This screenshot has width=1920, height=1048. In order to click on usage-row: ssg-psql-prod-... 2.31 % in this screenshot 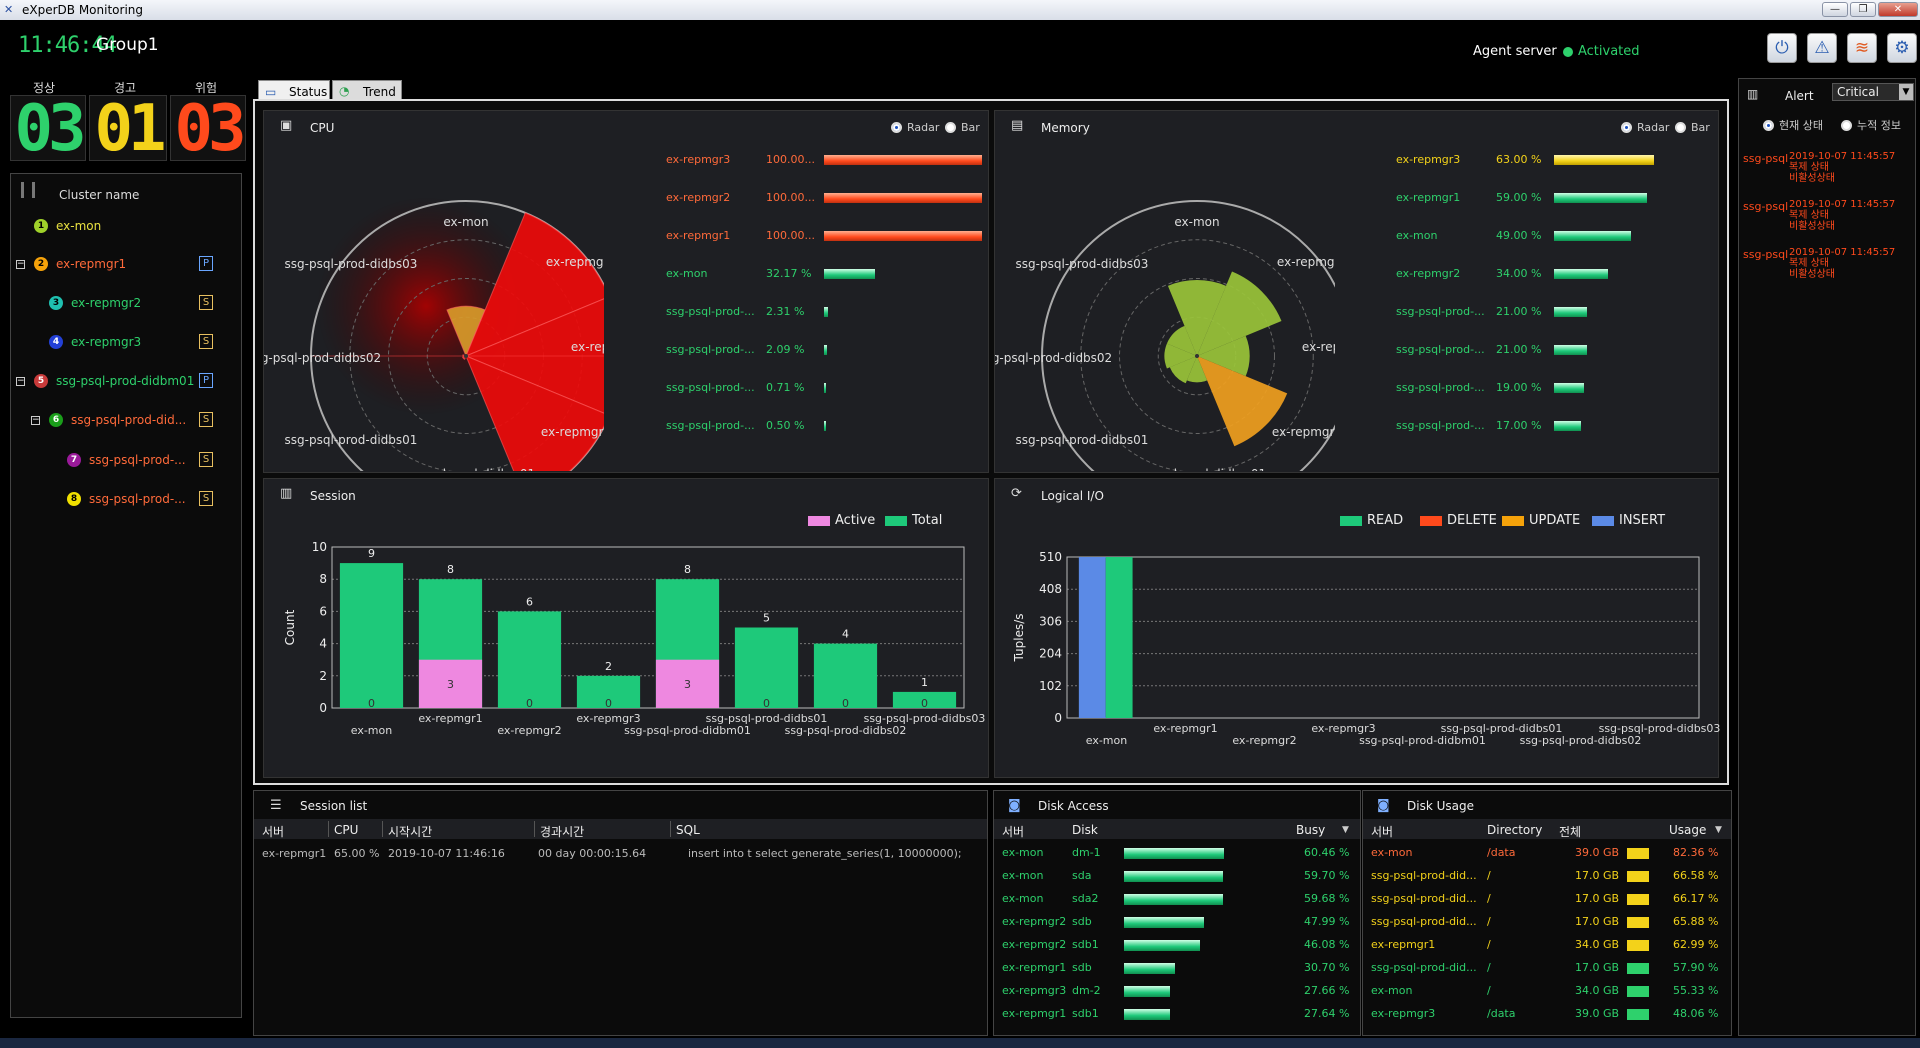, I will do `click(826, 312)`.